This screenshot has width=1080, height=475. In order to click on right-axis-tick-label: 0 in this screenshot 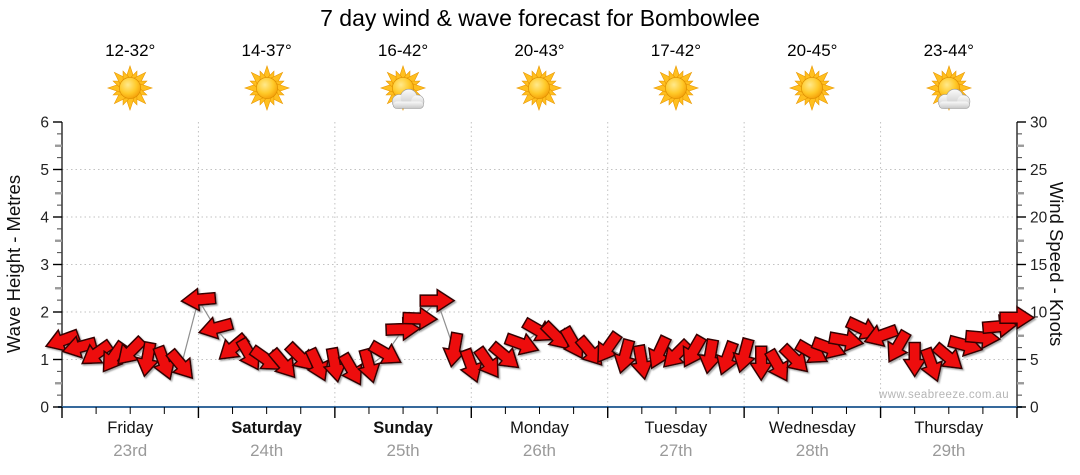, I will do `click(1034, 408)`.